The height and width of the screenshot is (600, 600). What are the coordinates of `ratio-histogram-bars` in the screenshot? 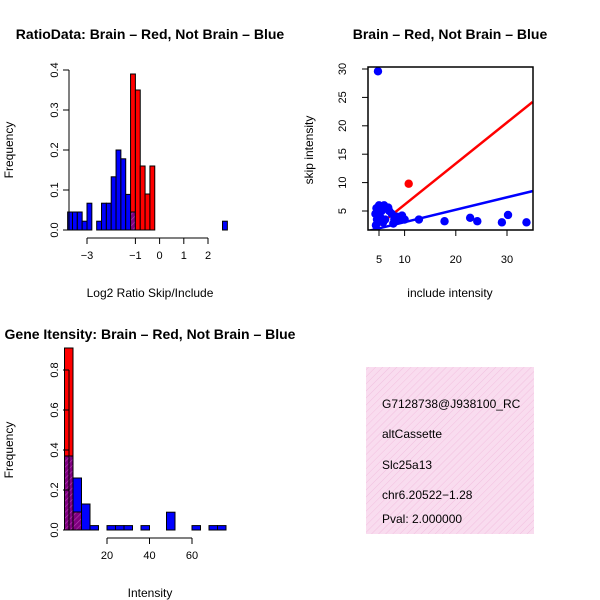 It's located at (147, 152).